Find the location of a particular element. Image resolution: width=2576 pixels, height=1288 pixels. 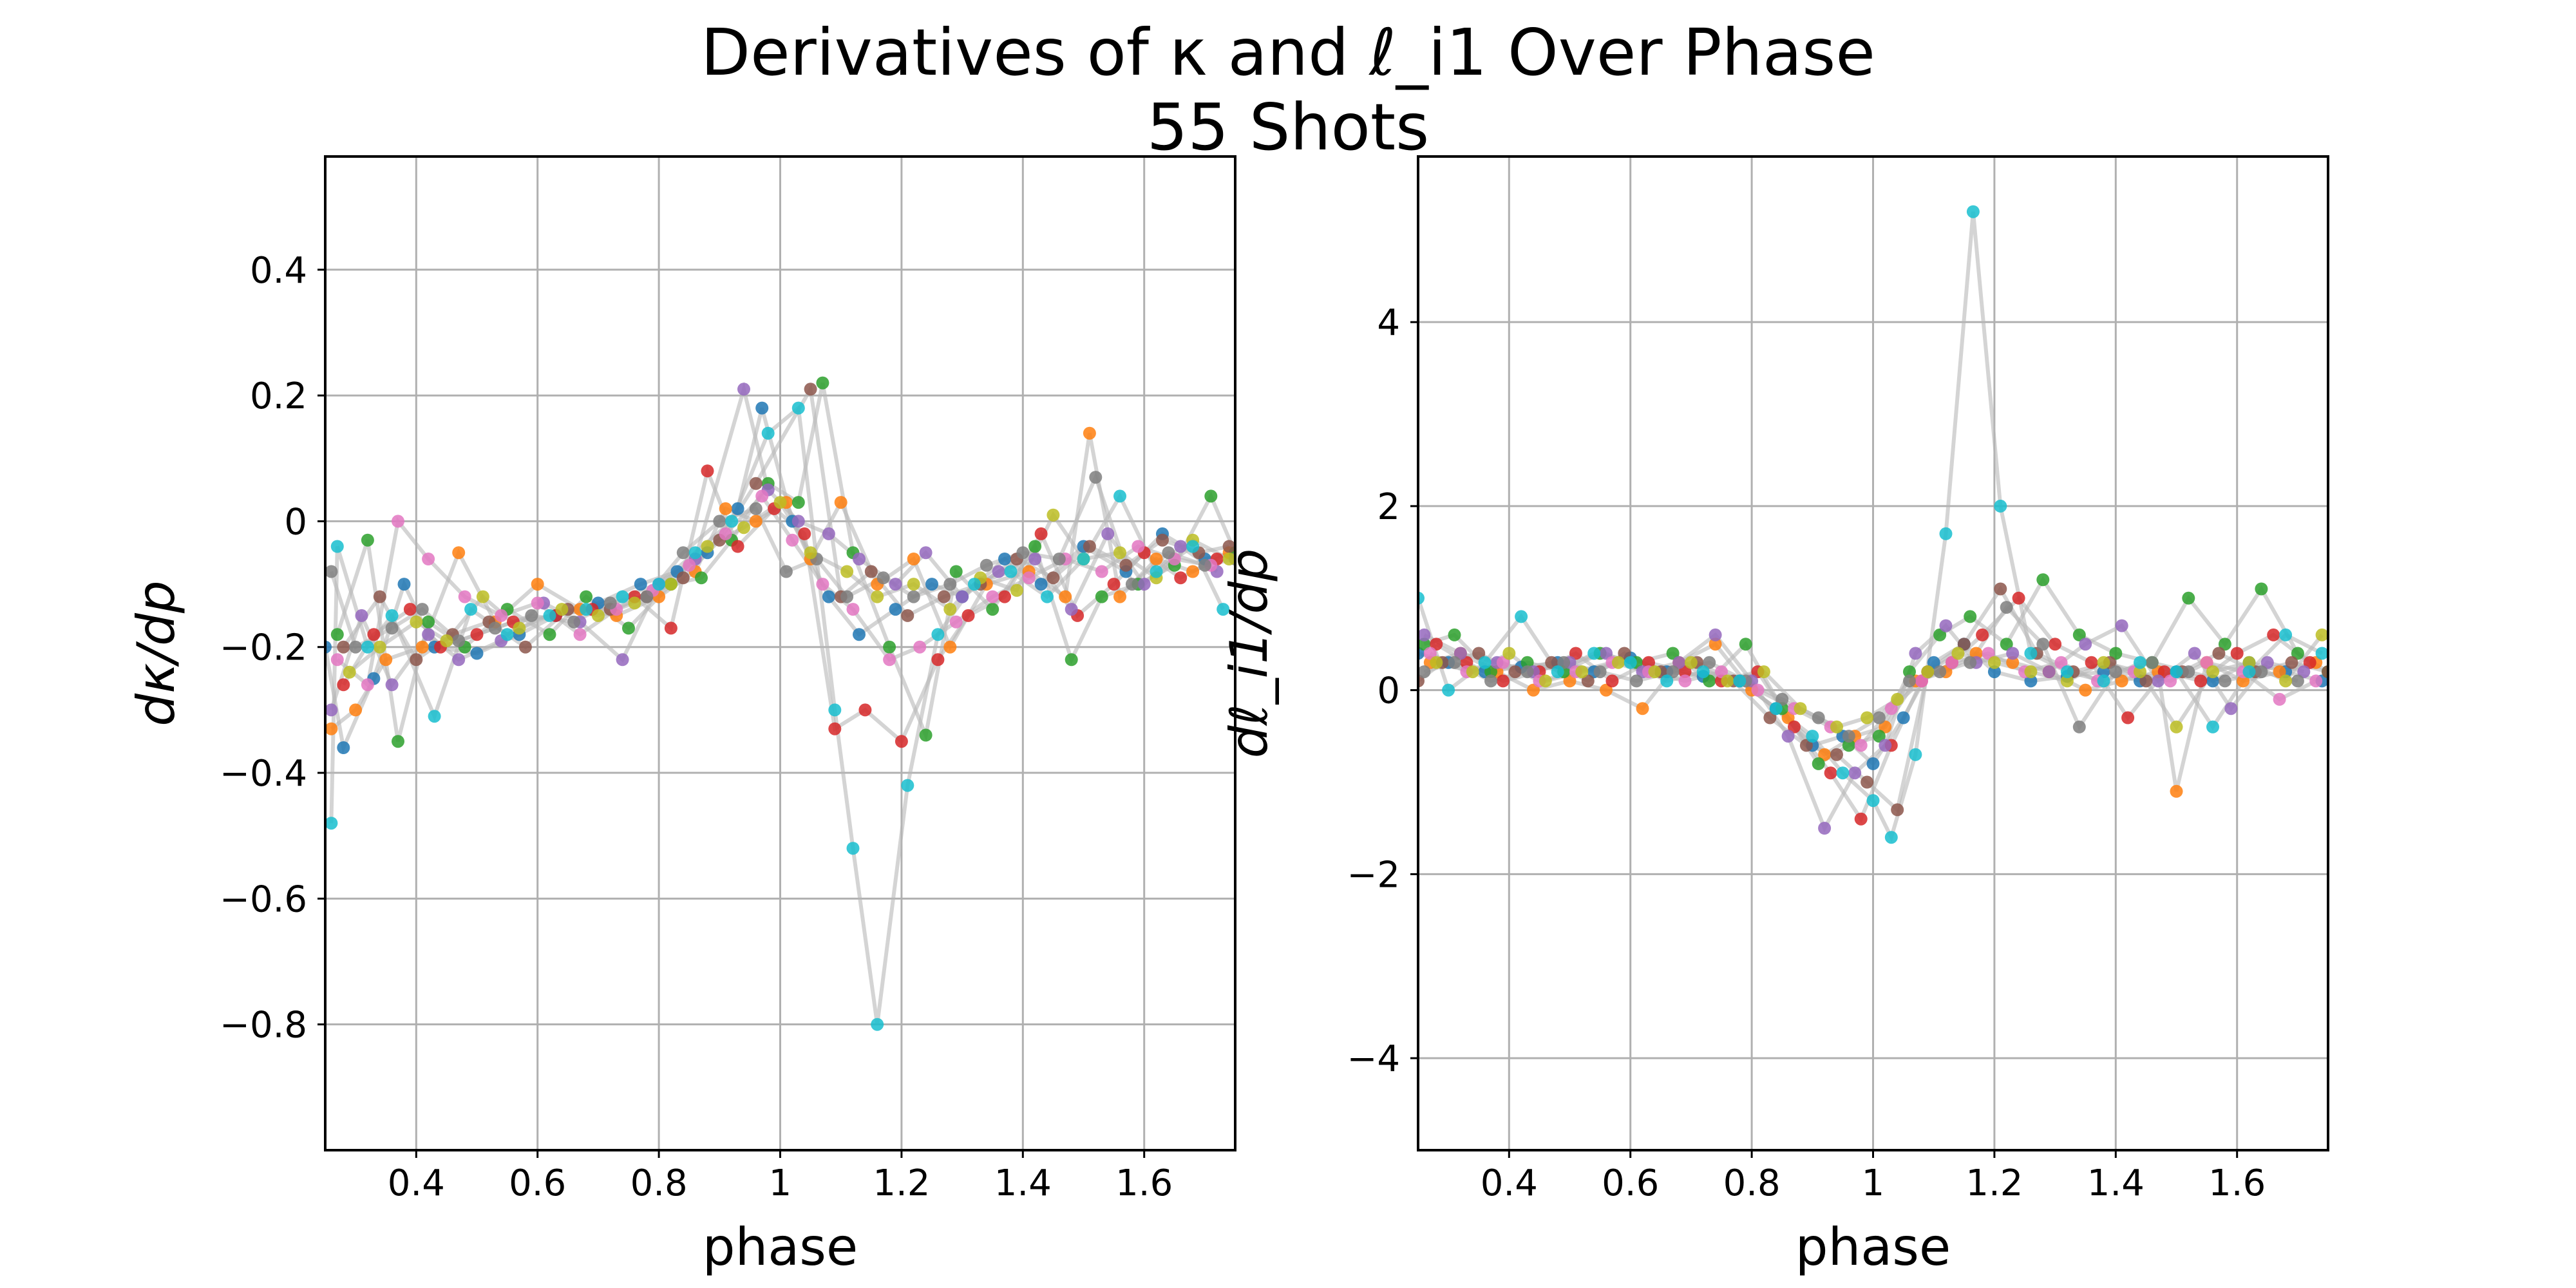

y-tick-label: 0 is located at coordinates (295, 522).